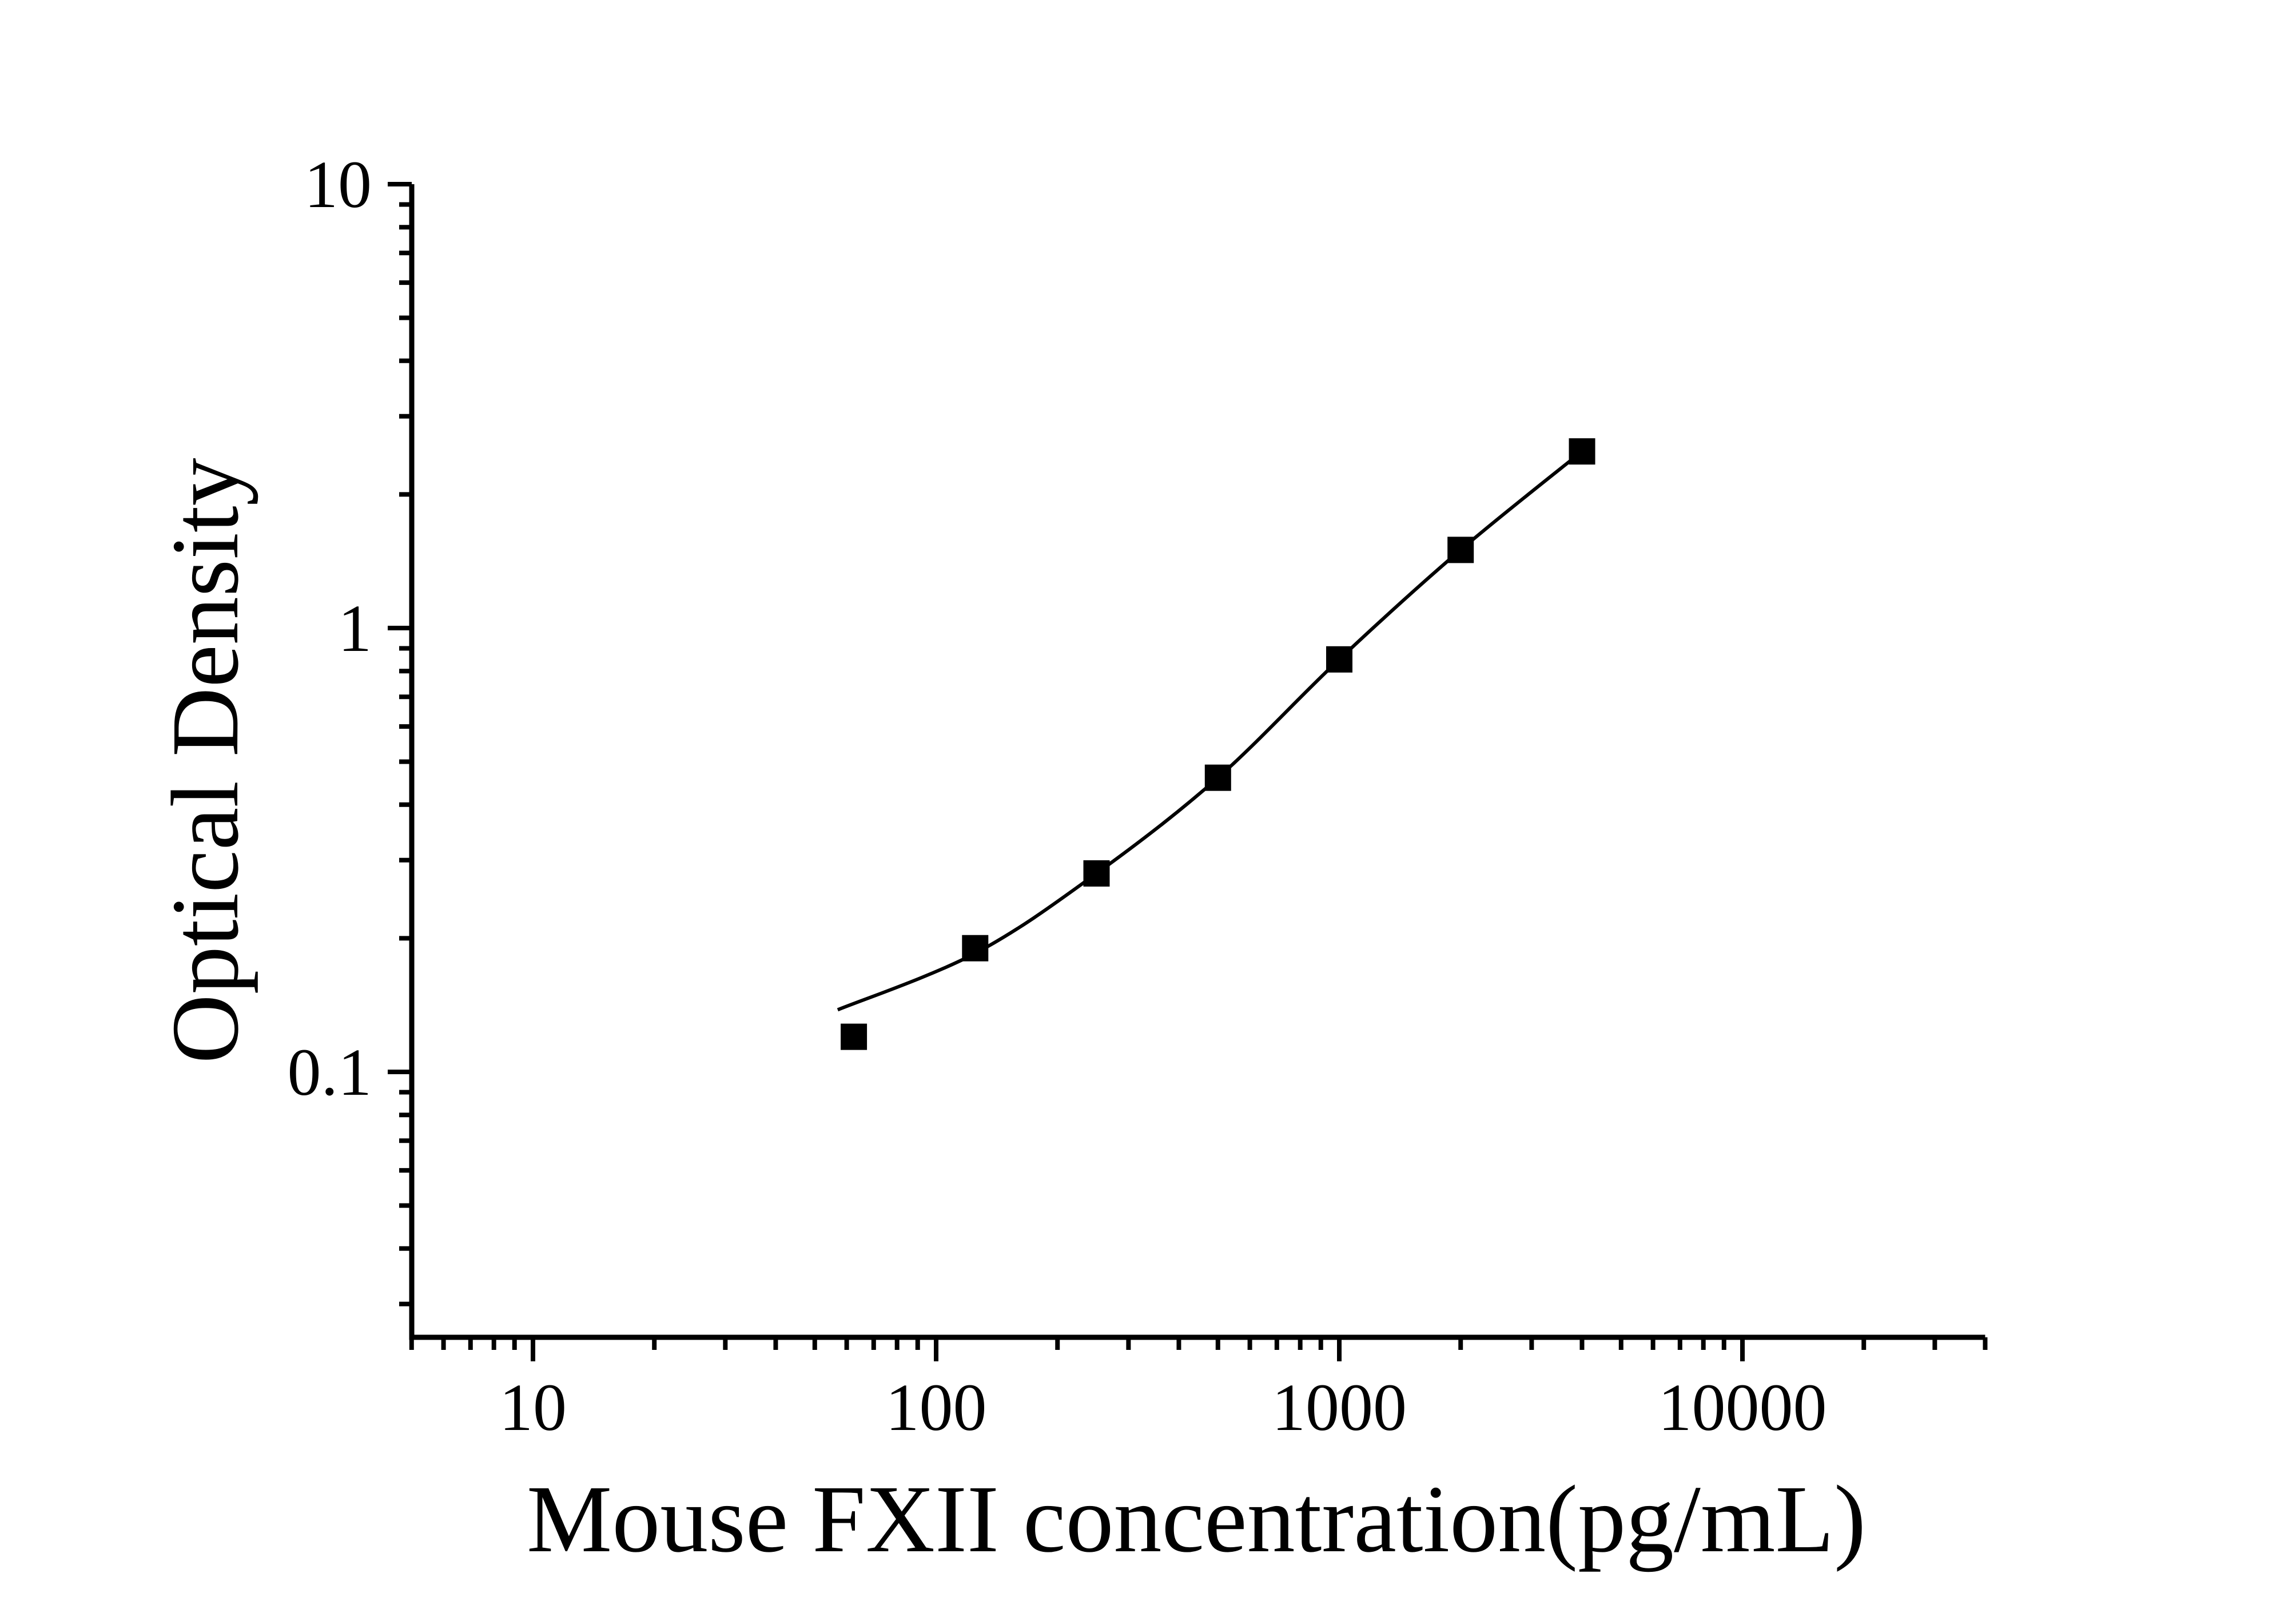 This screenshot has height=1605, width=2296. I want to click on y-tick-label: 1, so click(355, 628).